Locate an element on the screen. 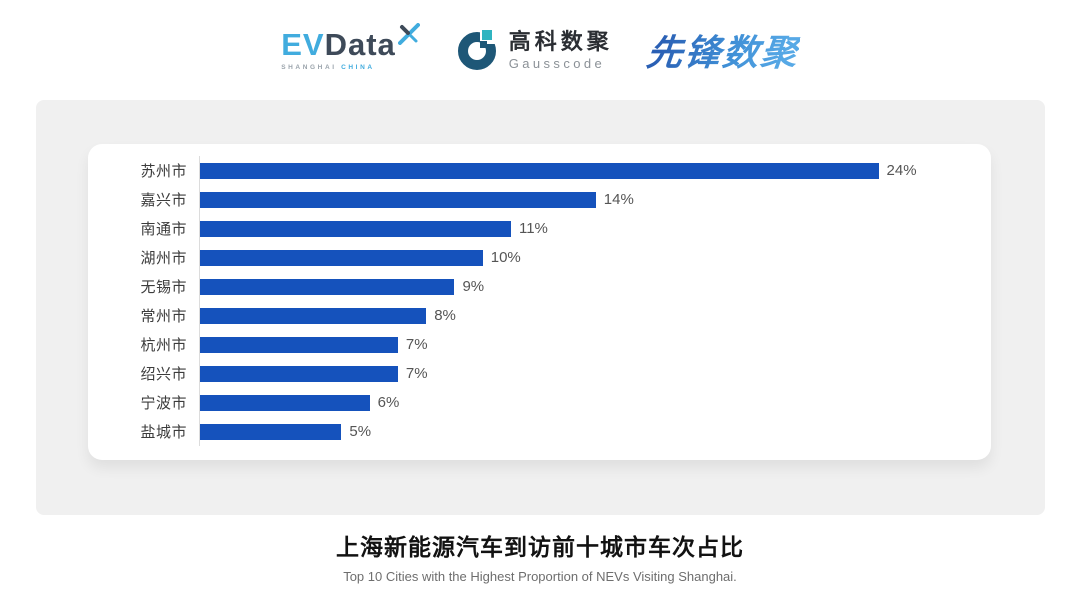 The width and height of the screenshot is (1080, 608). bar-track: 24% is located at coordinates (582, 170).